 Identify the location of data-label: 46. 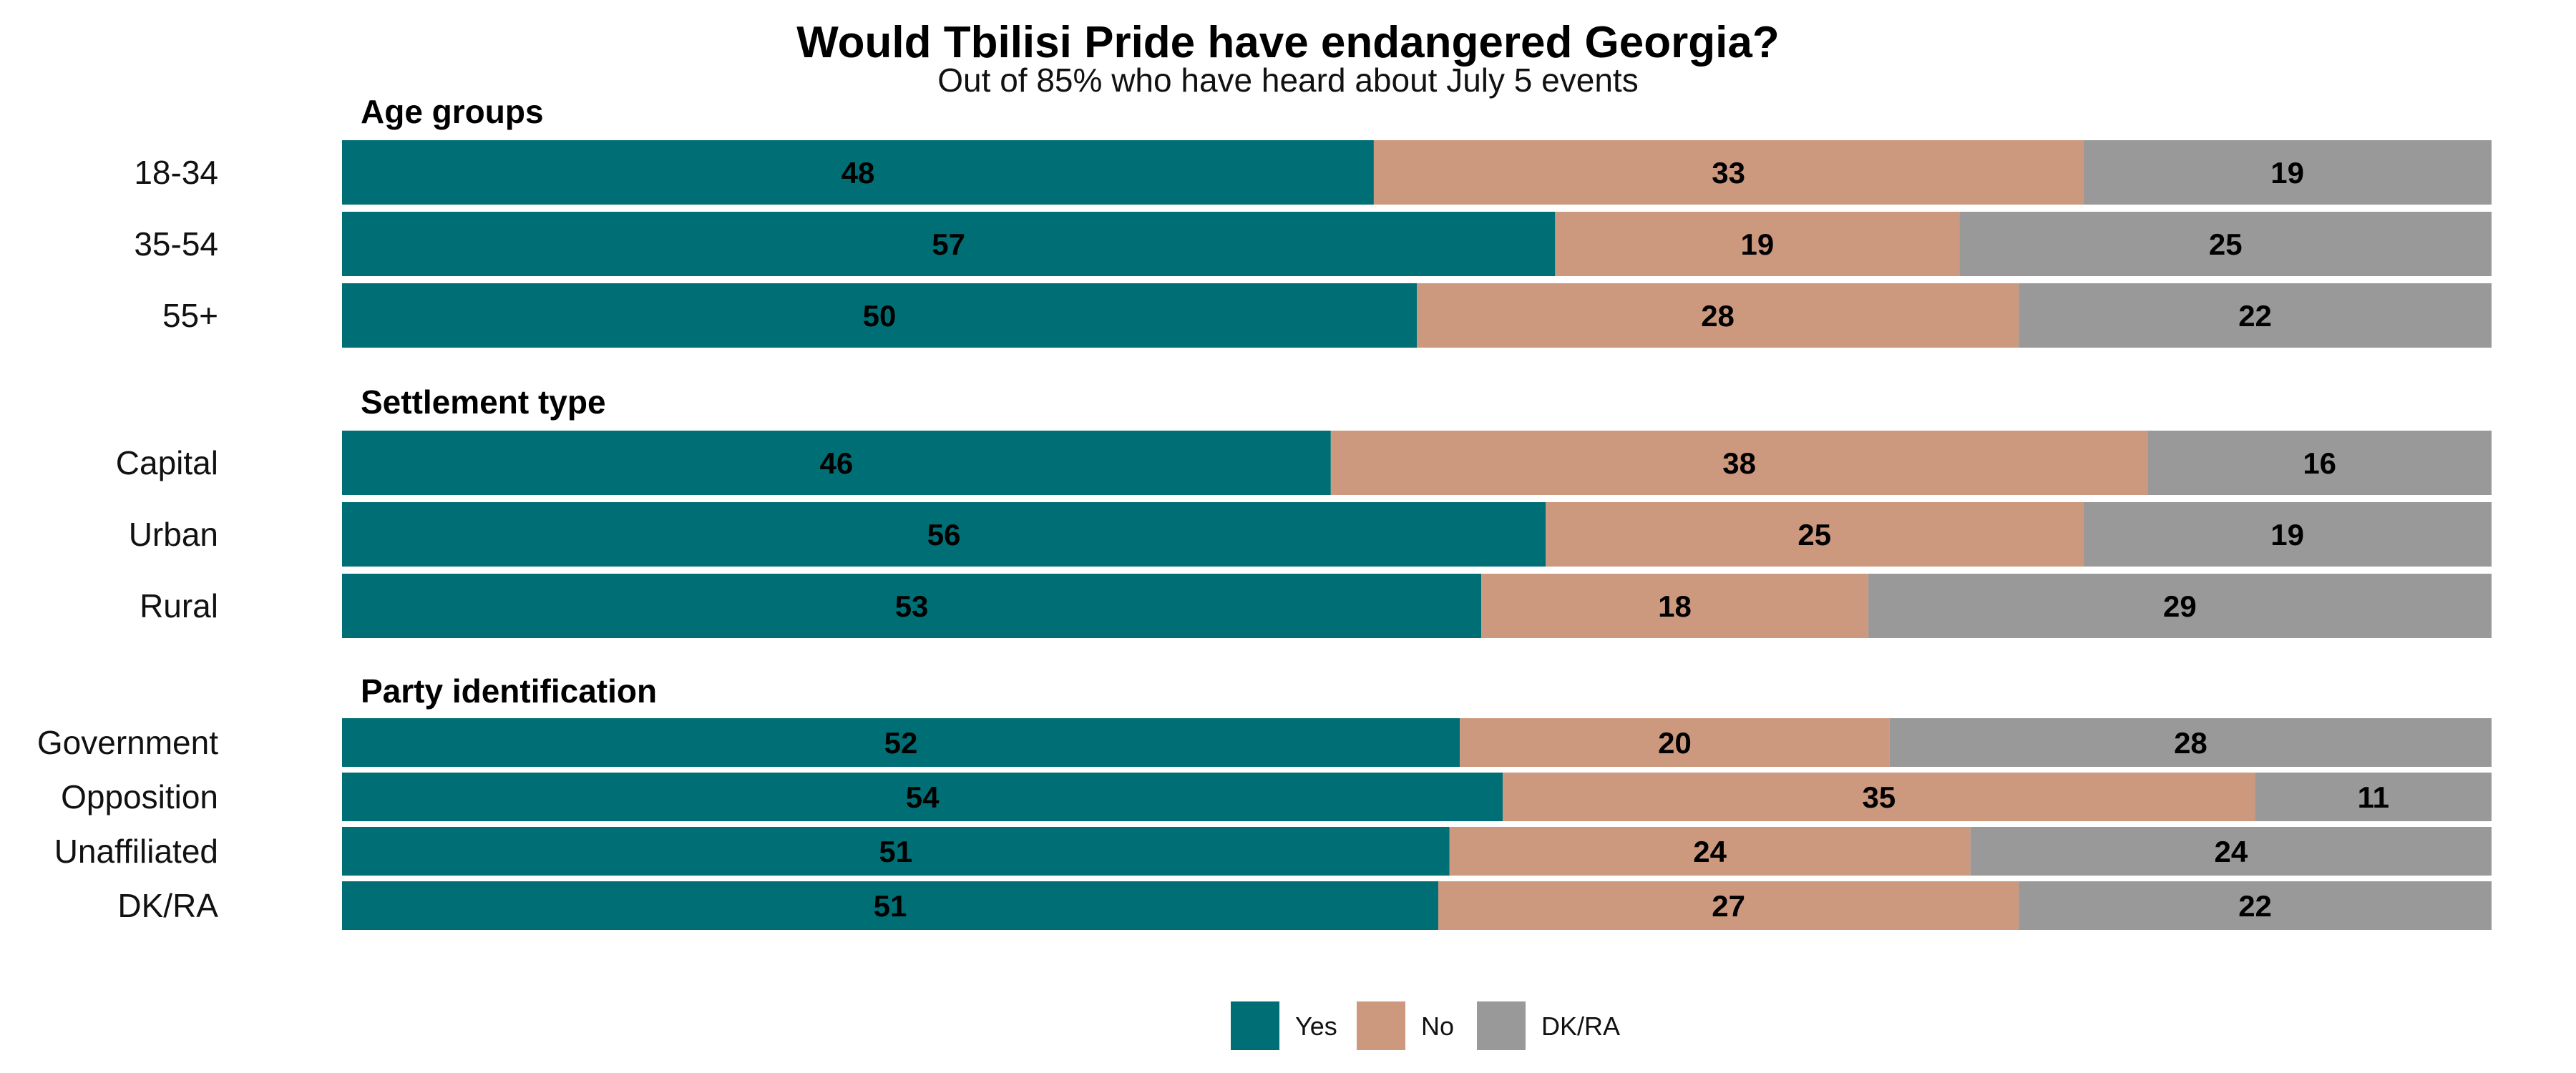
(837, 463).